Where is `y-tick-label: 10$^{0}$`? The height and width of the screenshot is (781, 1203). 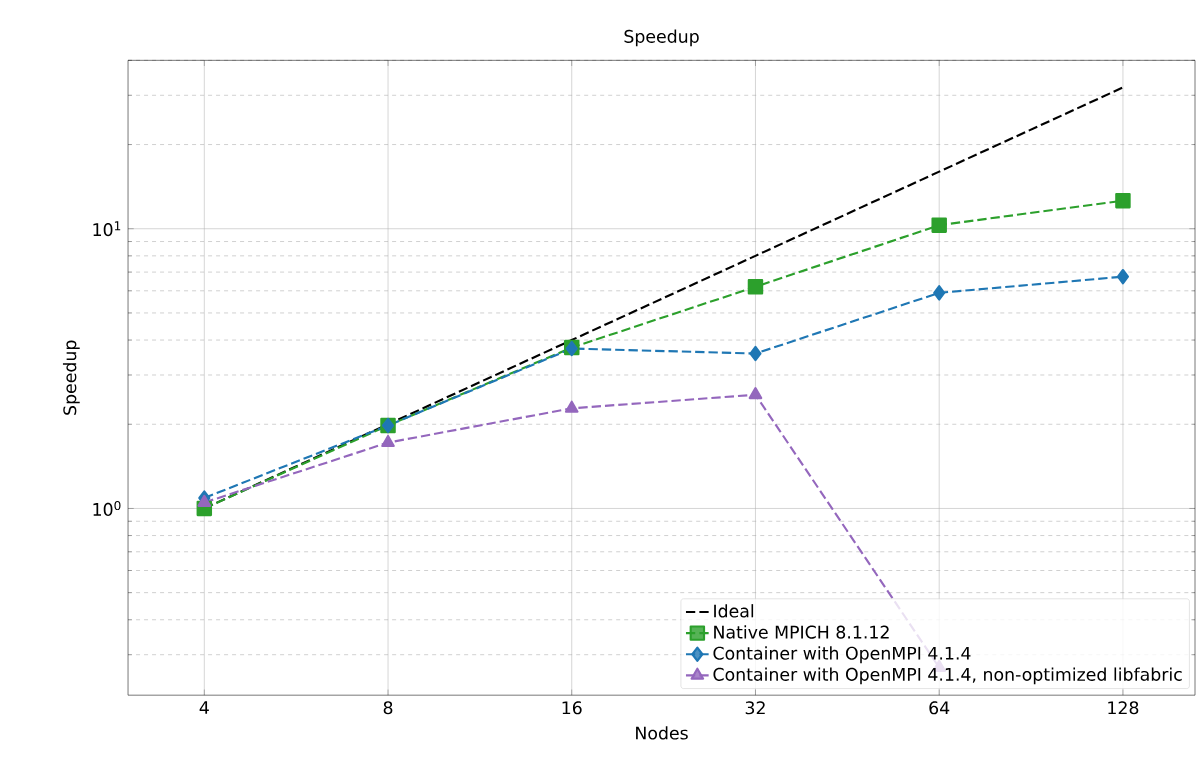
y-tick-label: 10$^{0}$ is located at coordinates (107, 508).